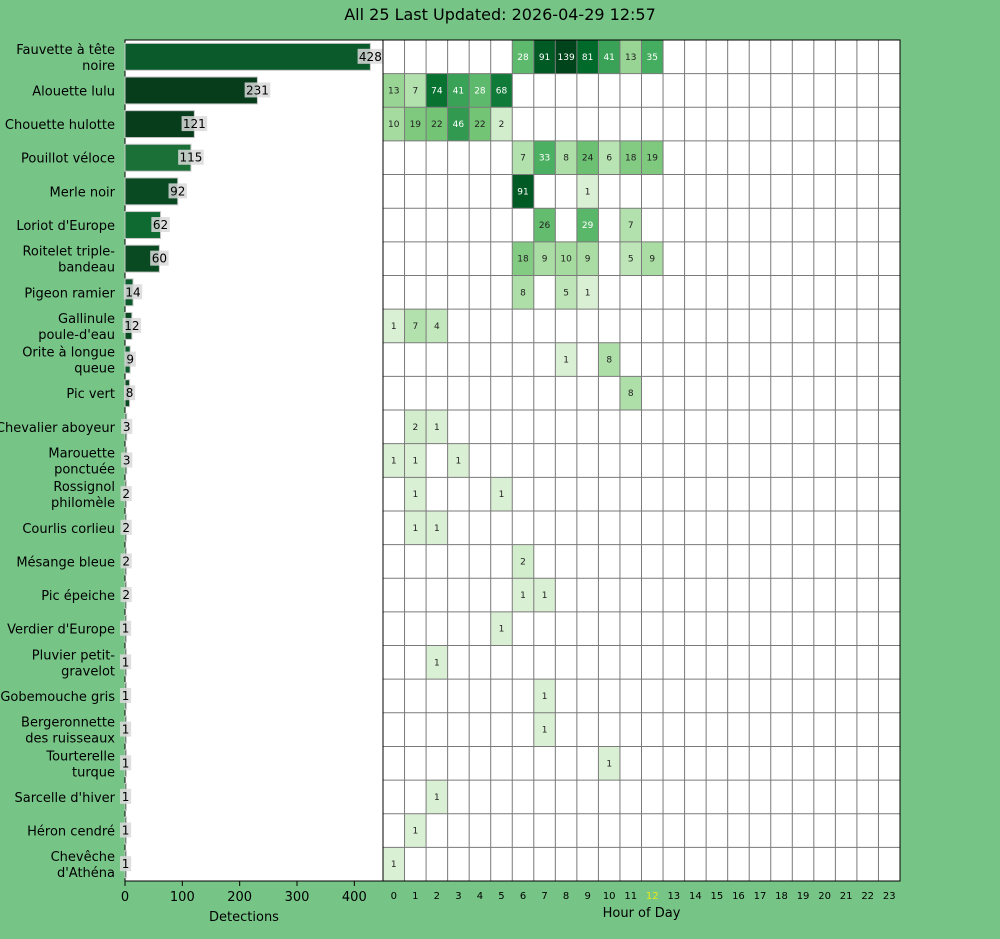  What do you see at coordinates (437, 896) in the screenshot?
I see `hour-tick-label: 2` at bounding box center [437, 896].